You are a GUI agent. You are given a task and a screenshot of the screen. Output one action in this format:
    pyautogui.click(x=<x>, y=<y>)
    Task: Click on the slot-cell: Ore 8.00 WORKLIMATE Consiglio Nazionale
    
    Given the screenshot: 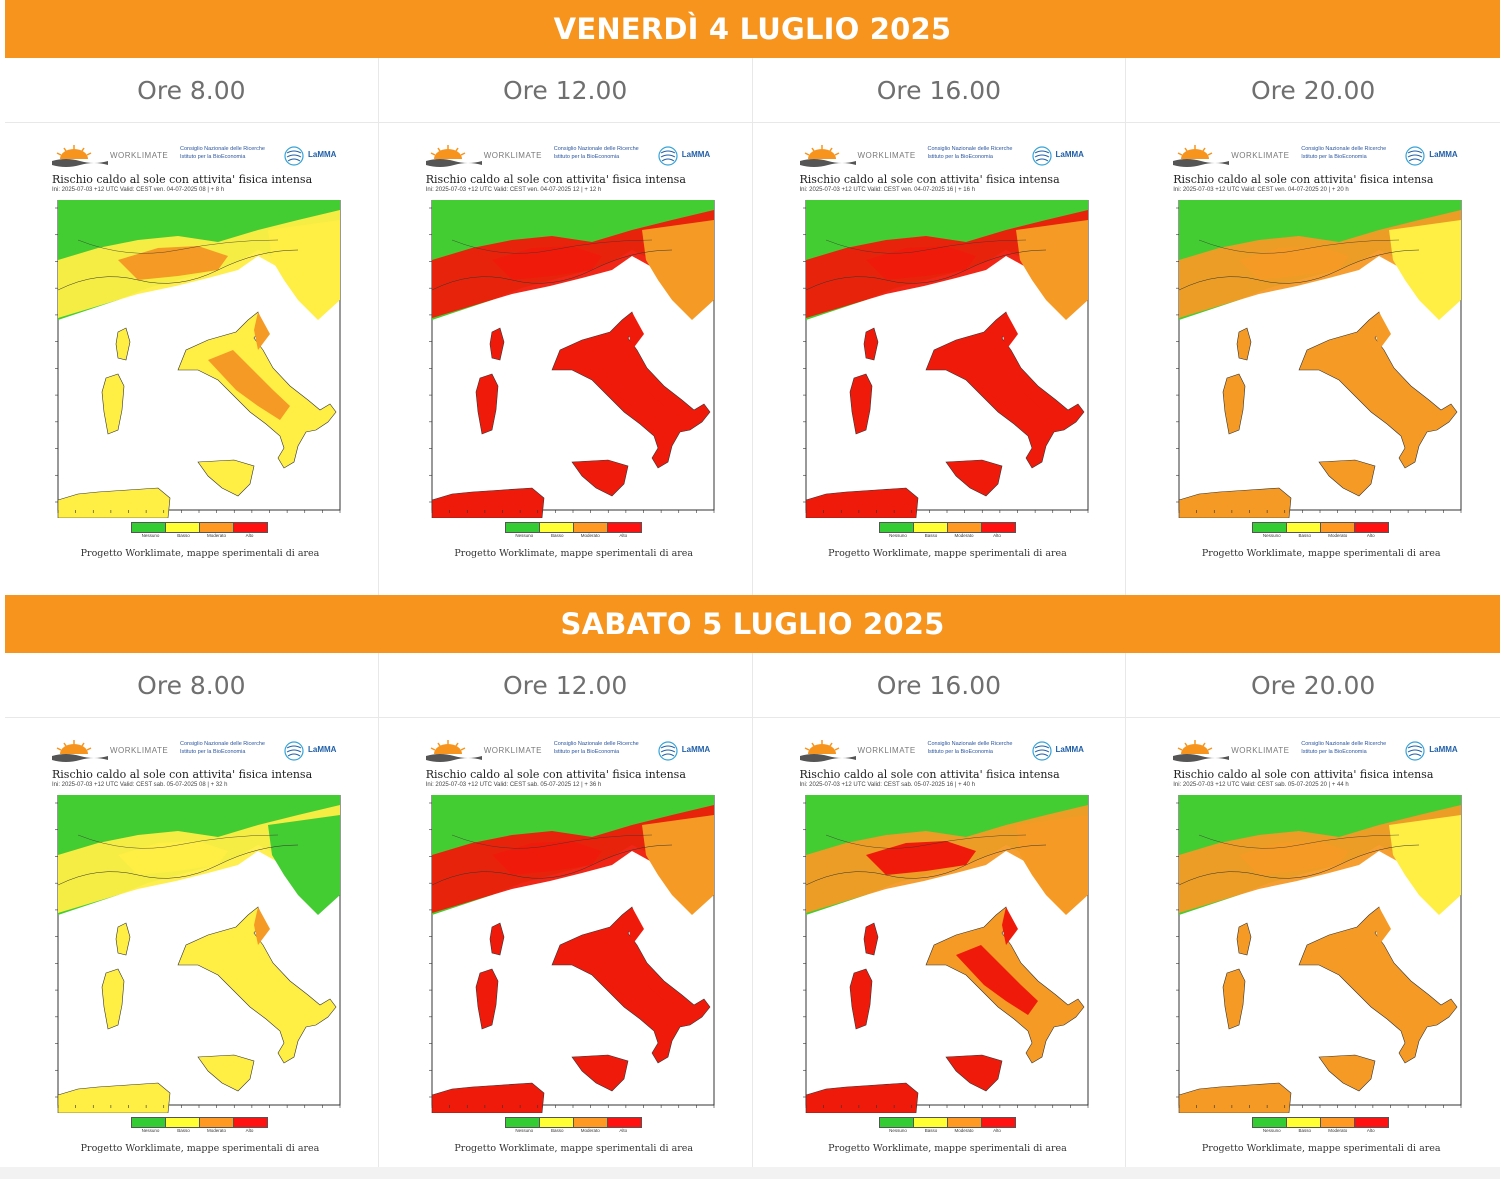 What is the action you would take?
    pyautogui.click(x=192, y=910)
    